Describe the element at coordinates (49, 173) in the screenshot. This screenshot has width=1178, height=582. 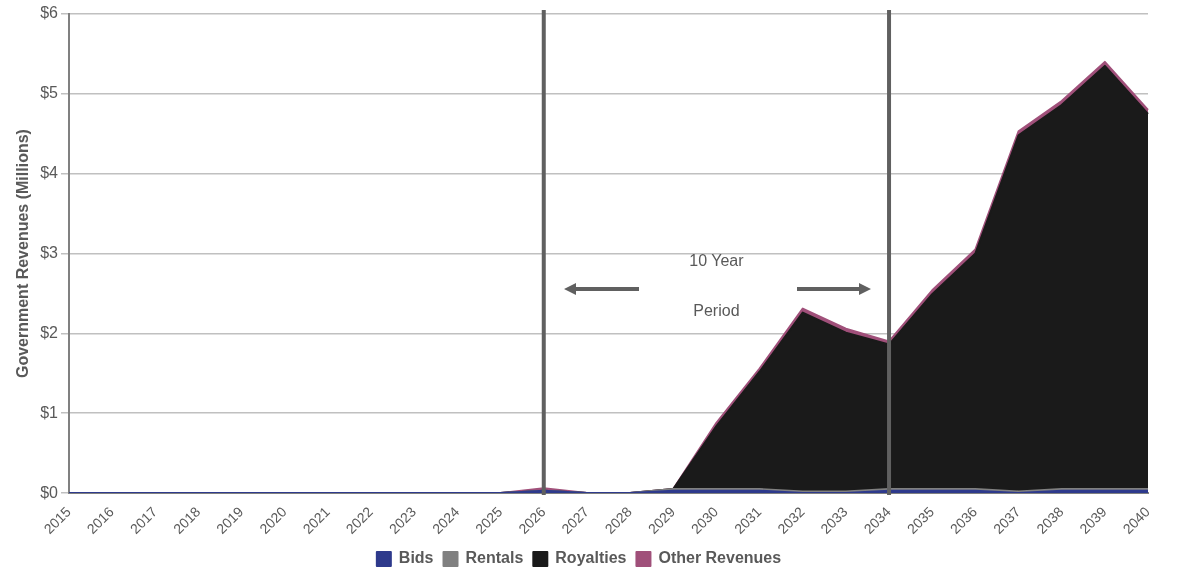
I see `y-tick-label: $4` at that location.